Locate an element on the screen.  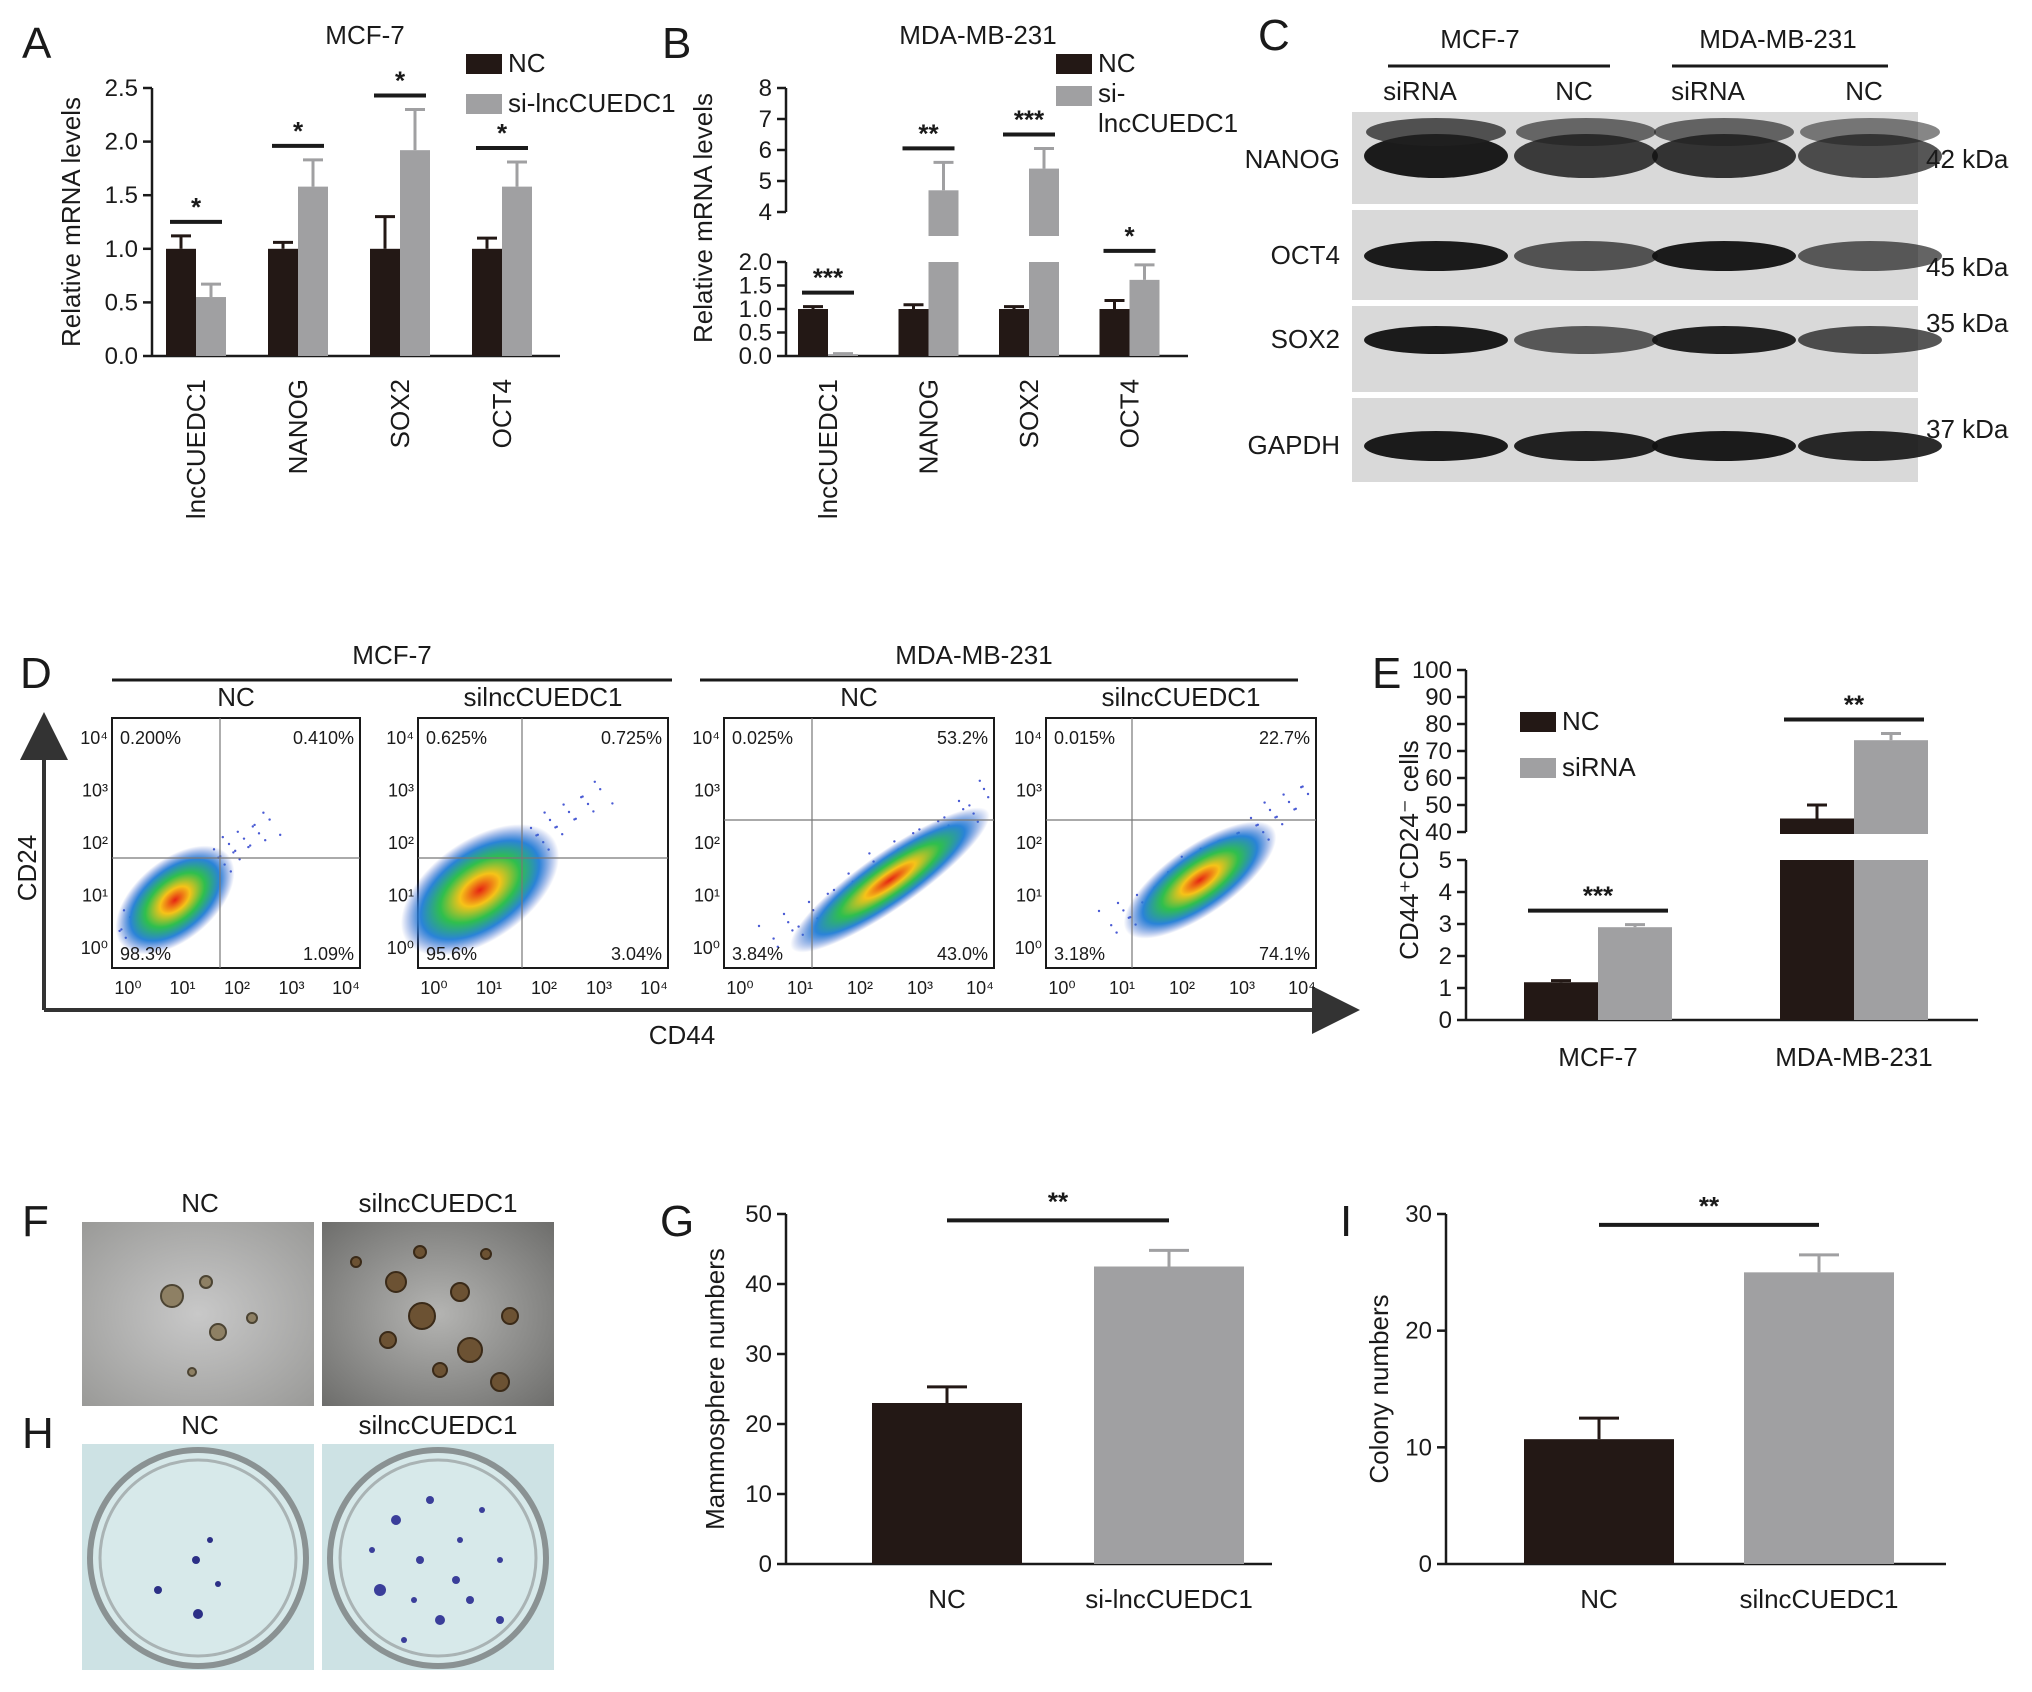
y-tick-label: 50 is located at coordinates (758, 1214).